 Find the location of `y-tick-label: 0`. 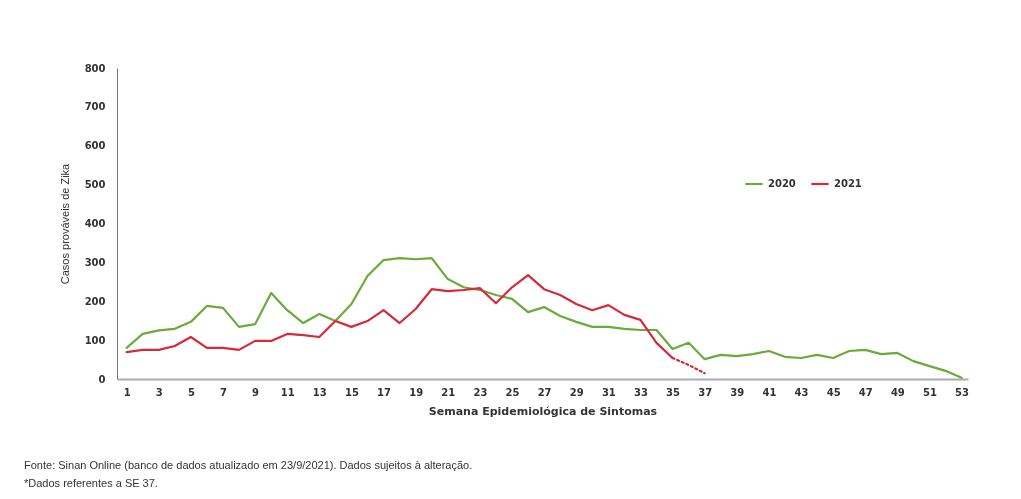

y-tick-label: 0 is located at coordinates (102, 379).